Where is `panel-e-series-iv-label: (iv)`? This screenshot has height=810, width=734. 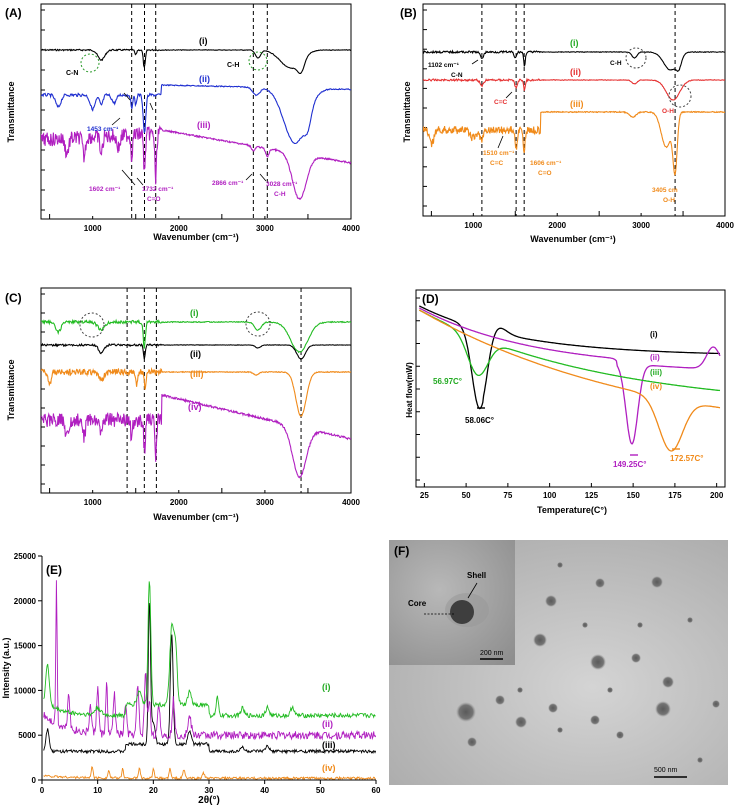 panel-e-series-iv-label: (iv) is located at coordinates (329, 768).